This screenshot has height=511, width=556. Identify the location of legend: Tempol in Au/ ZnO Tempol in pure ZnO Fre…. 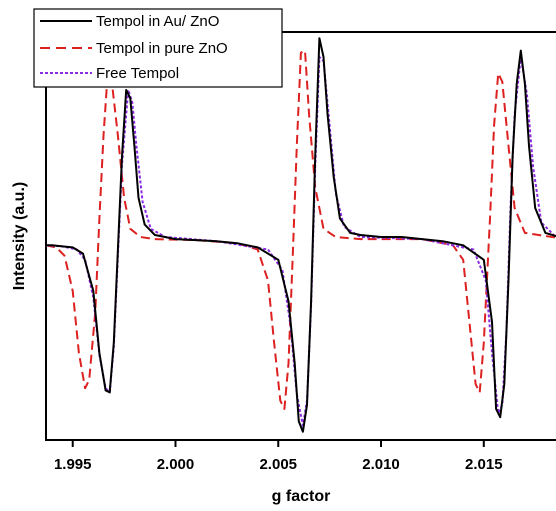
(158, 48).